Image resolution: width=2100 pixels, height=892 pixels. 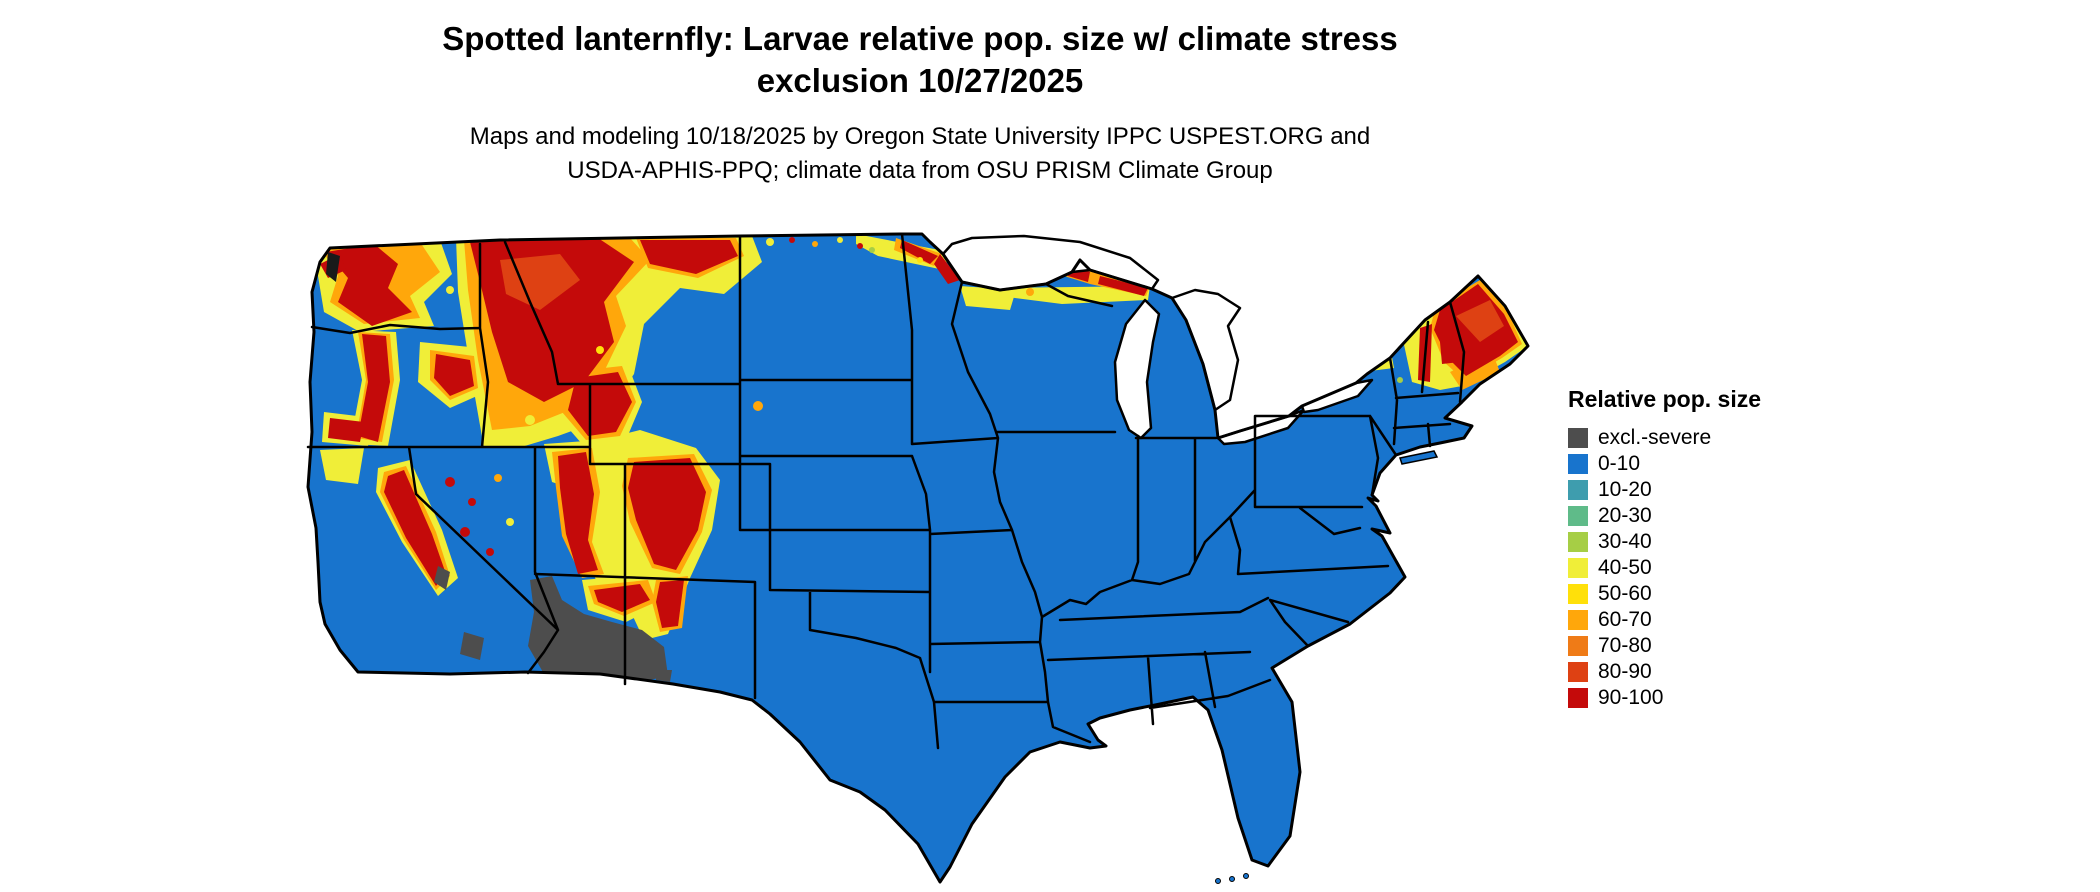 I want to click on legend-item: 20-30, so click(x=1698, y=516).